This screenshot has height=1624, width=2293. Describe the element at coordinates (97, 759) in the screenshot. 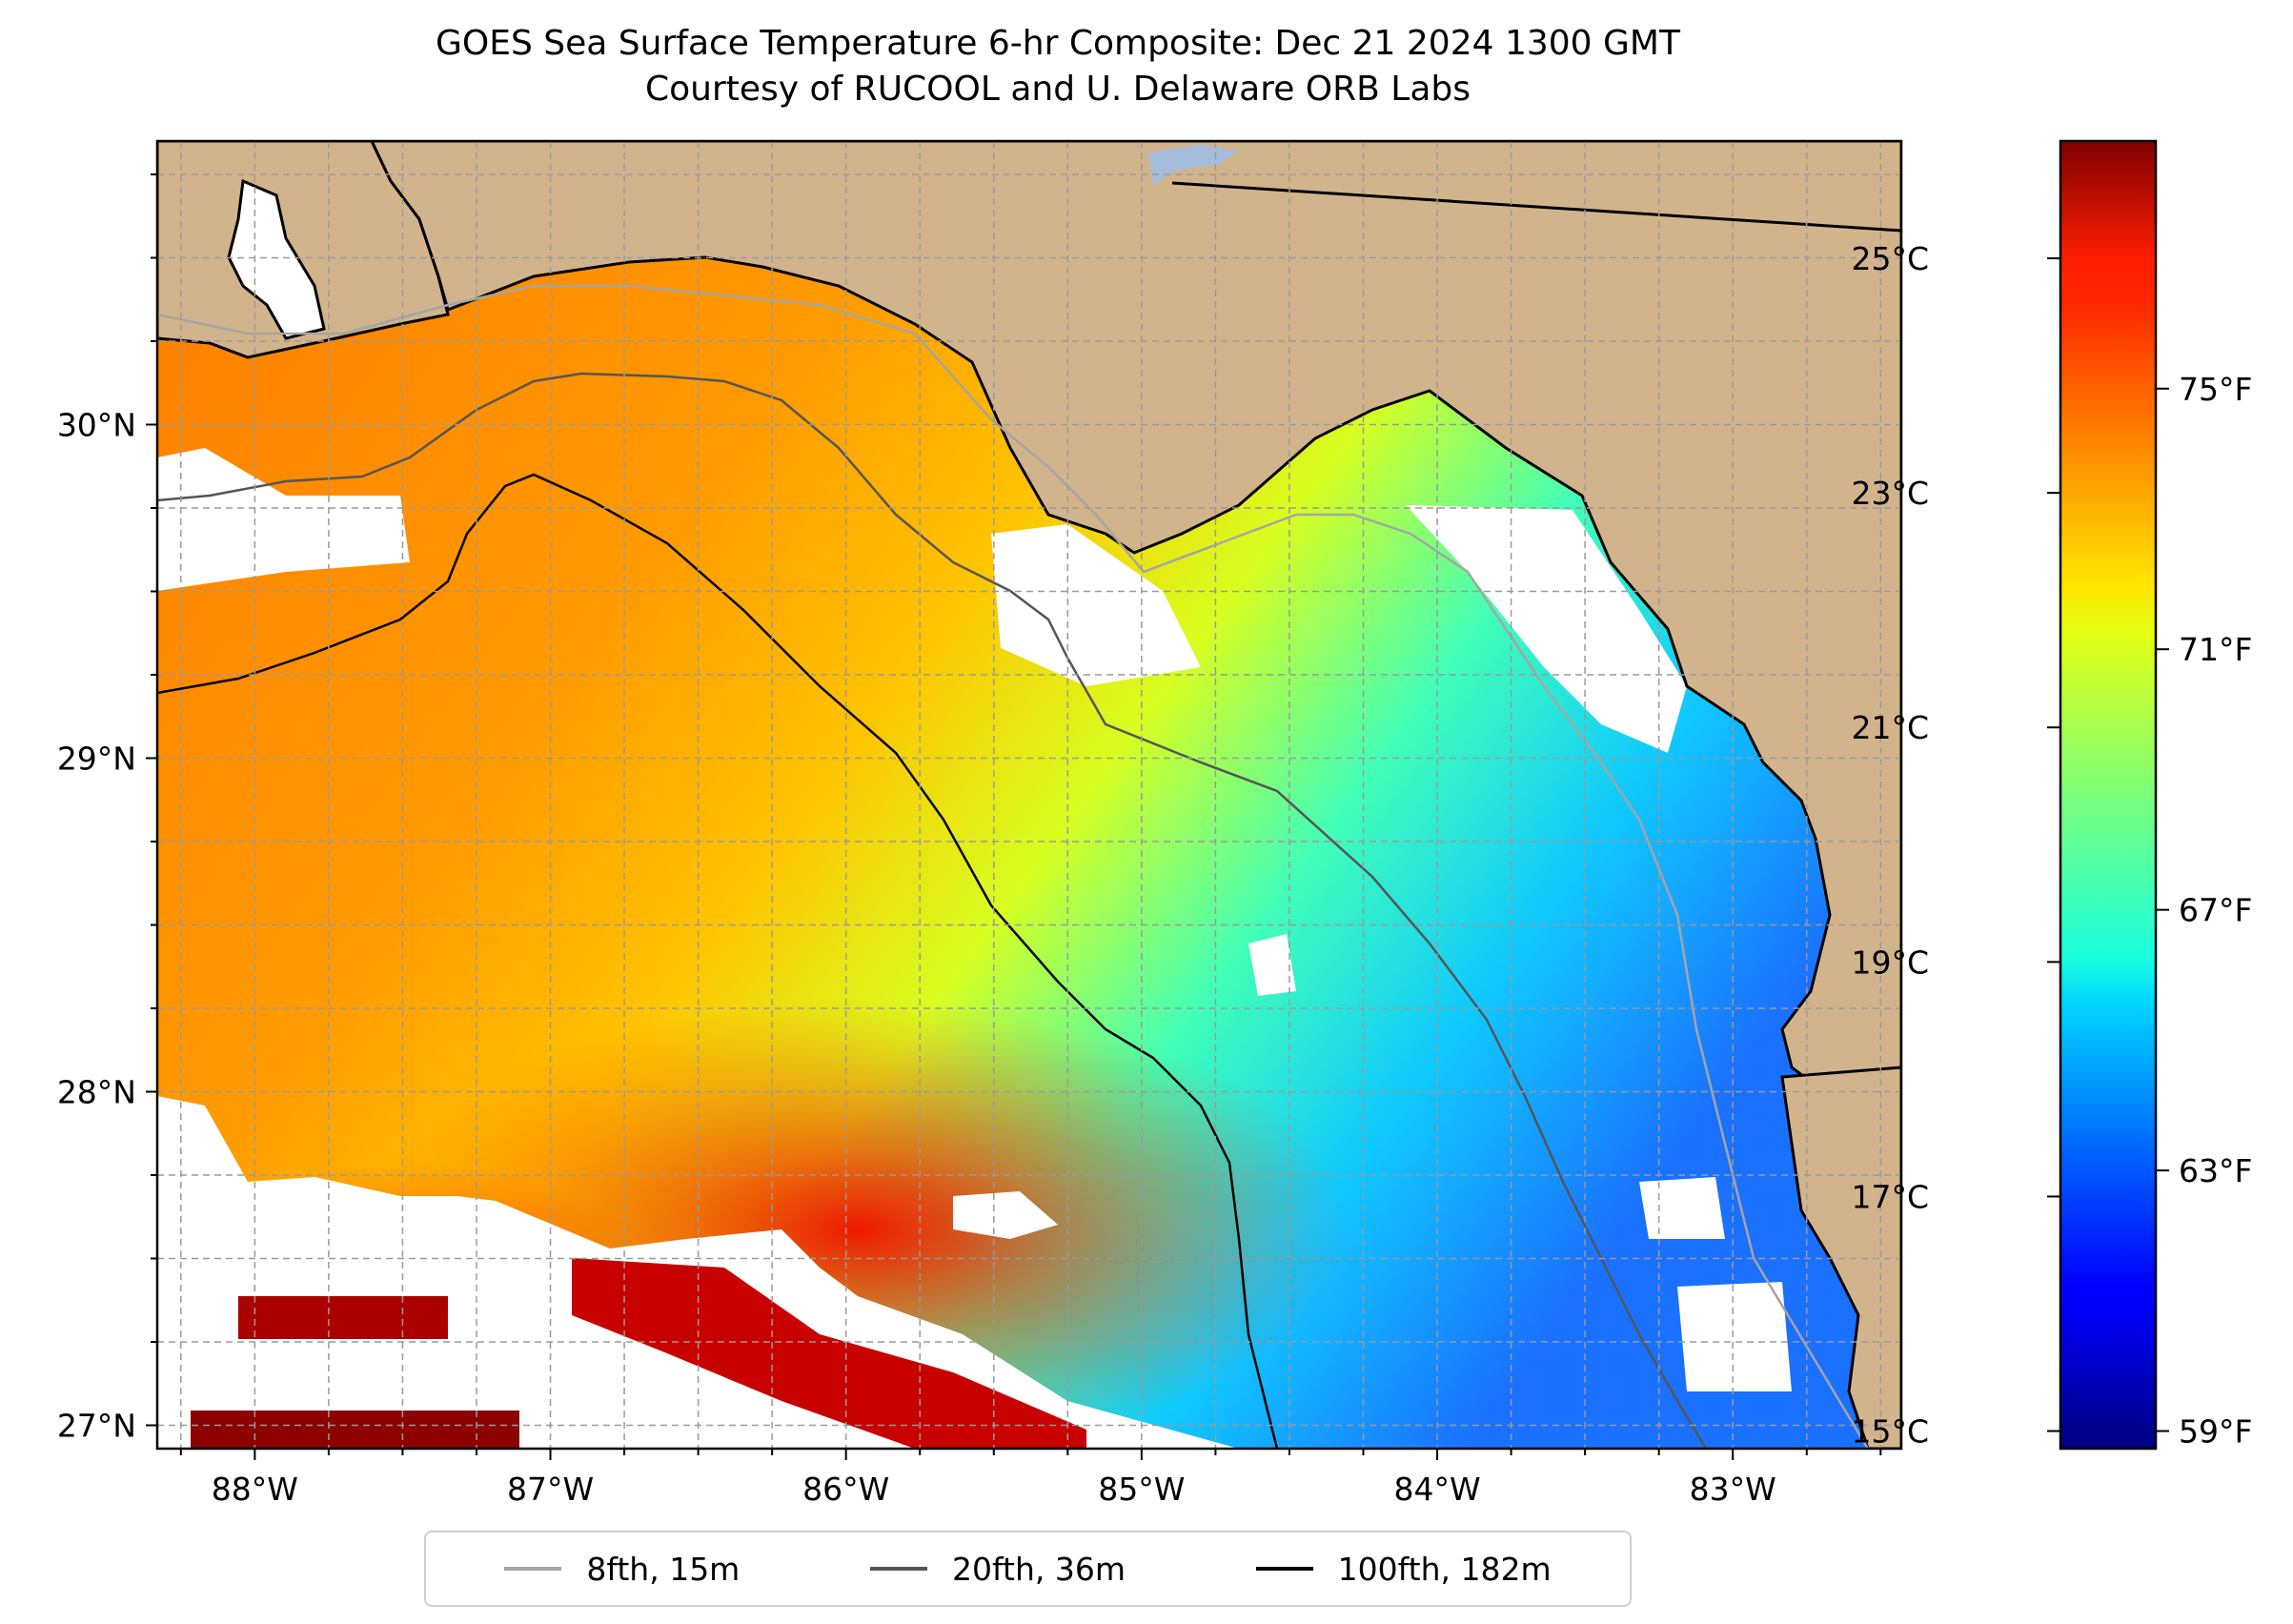

I see `lat-tick-label: 29°N` at that location.